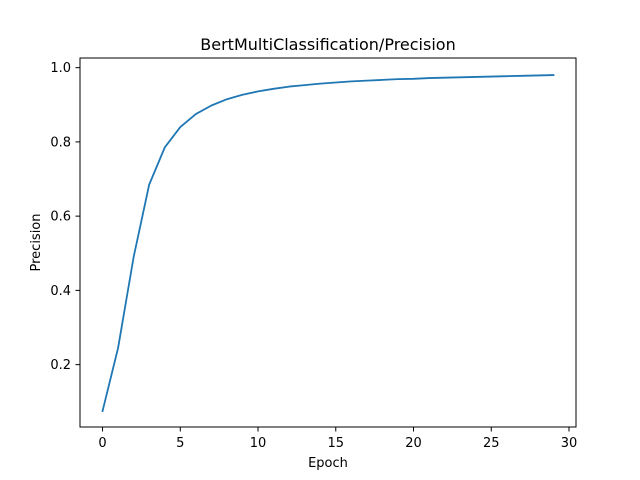  I want to click on x-tick-label: 10, so click(258, 443).